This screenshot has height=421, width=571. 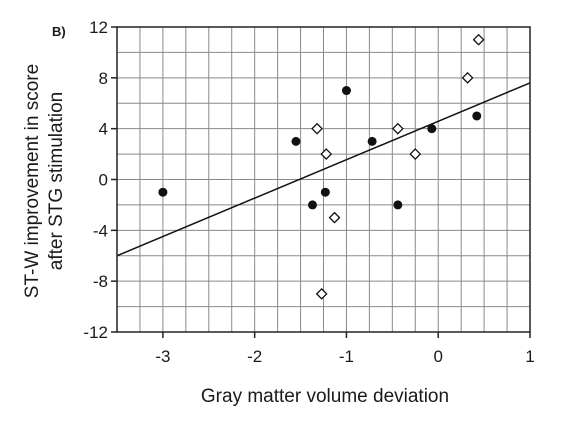 I want to click on y-tick-label: -4, so click(x=100, y=230).